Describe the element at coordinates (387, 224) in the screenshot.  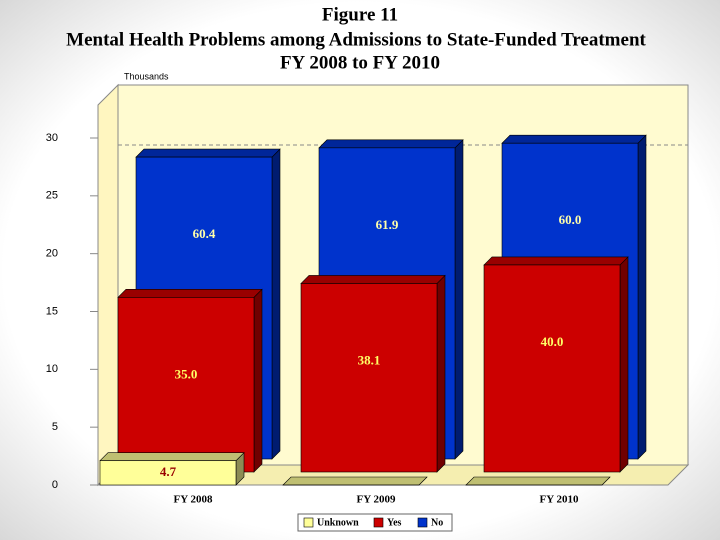
I see `data-label: 61.9` at that location.